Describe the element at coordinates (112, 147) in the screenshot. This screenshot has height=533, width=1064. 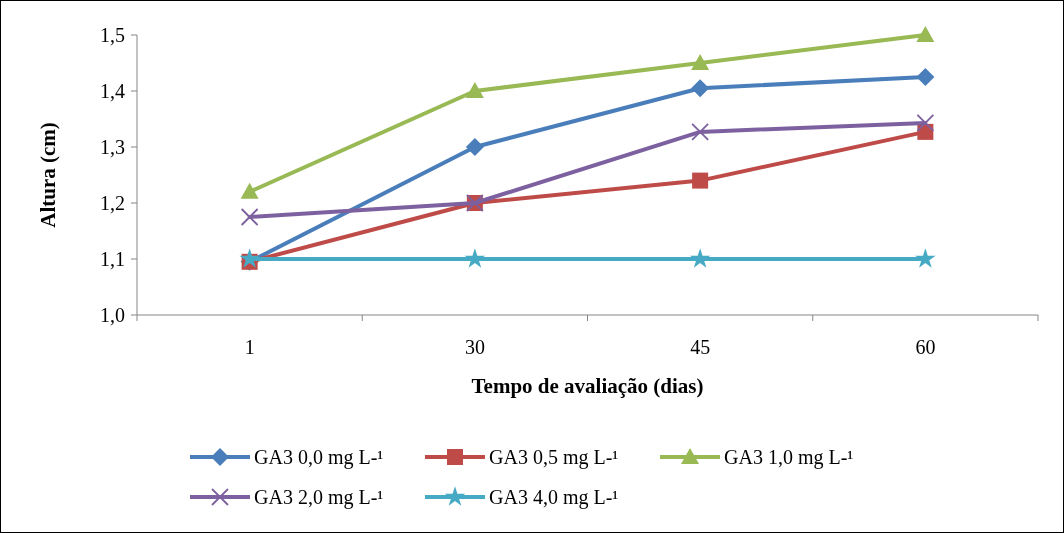
I see `y-tick-label: 1,3` at that location.